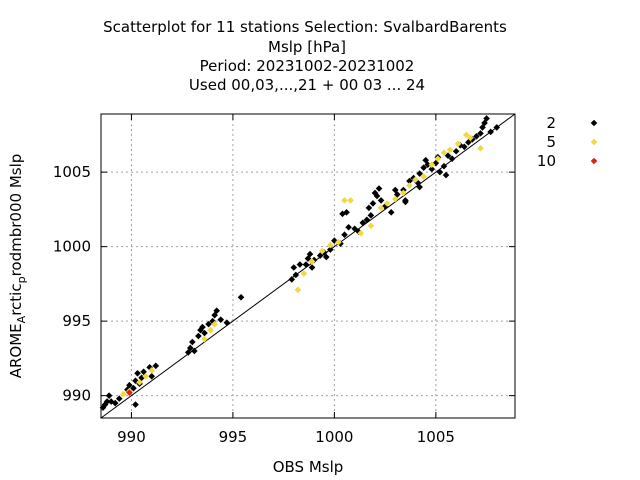 The height and width of the screenshot is (480, 640). I want to click on legend-label: 10, so click(546, 161).